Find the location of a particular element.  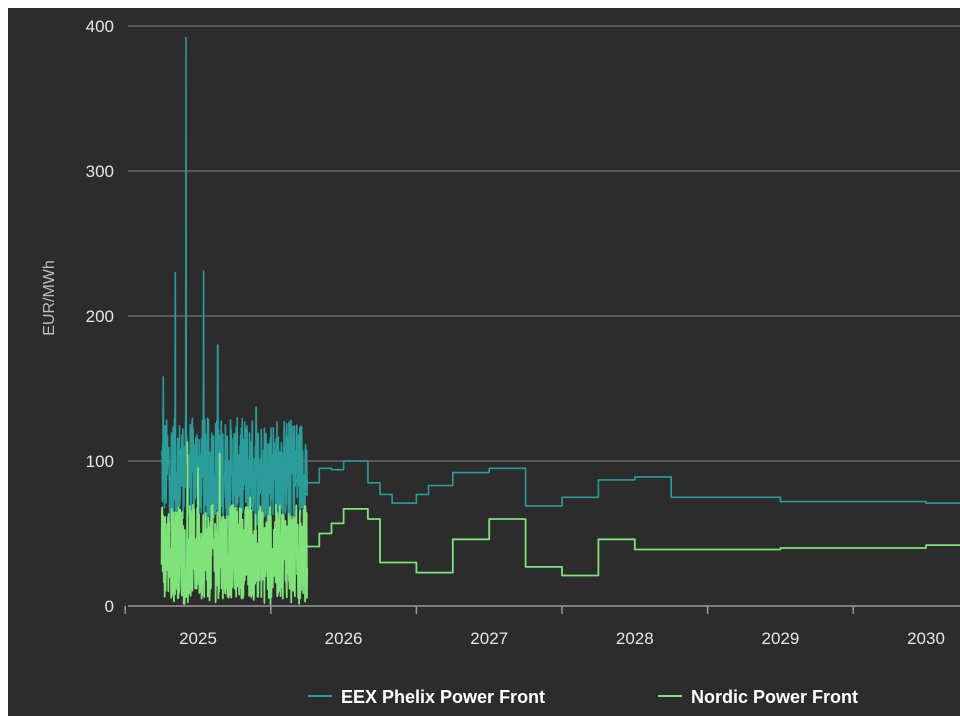

y-tick-label: 200 is located at coordinates (100, 316).